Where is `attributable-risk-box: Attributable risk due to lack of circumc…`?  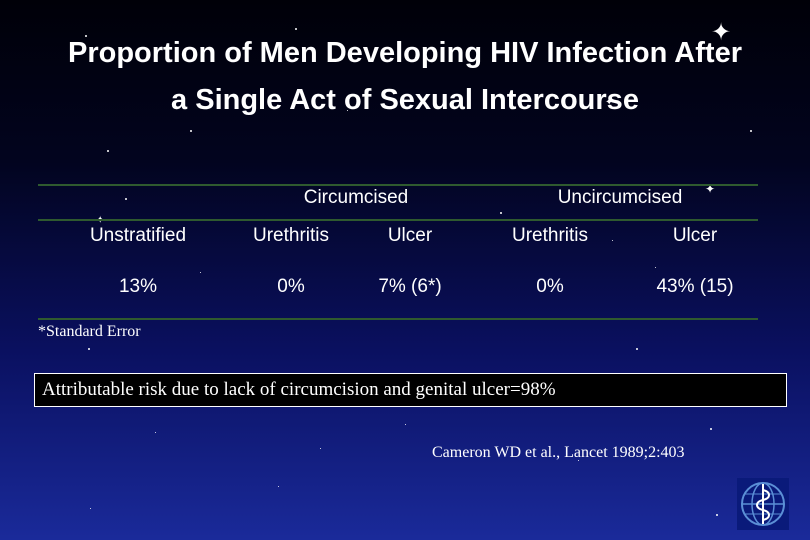 attributable-risk-box: Attributable risk due to lack of circumc… is located at coordinates (410, 390).